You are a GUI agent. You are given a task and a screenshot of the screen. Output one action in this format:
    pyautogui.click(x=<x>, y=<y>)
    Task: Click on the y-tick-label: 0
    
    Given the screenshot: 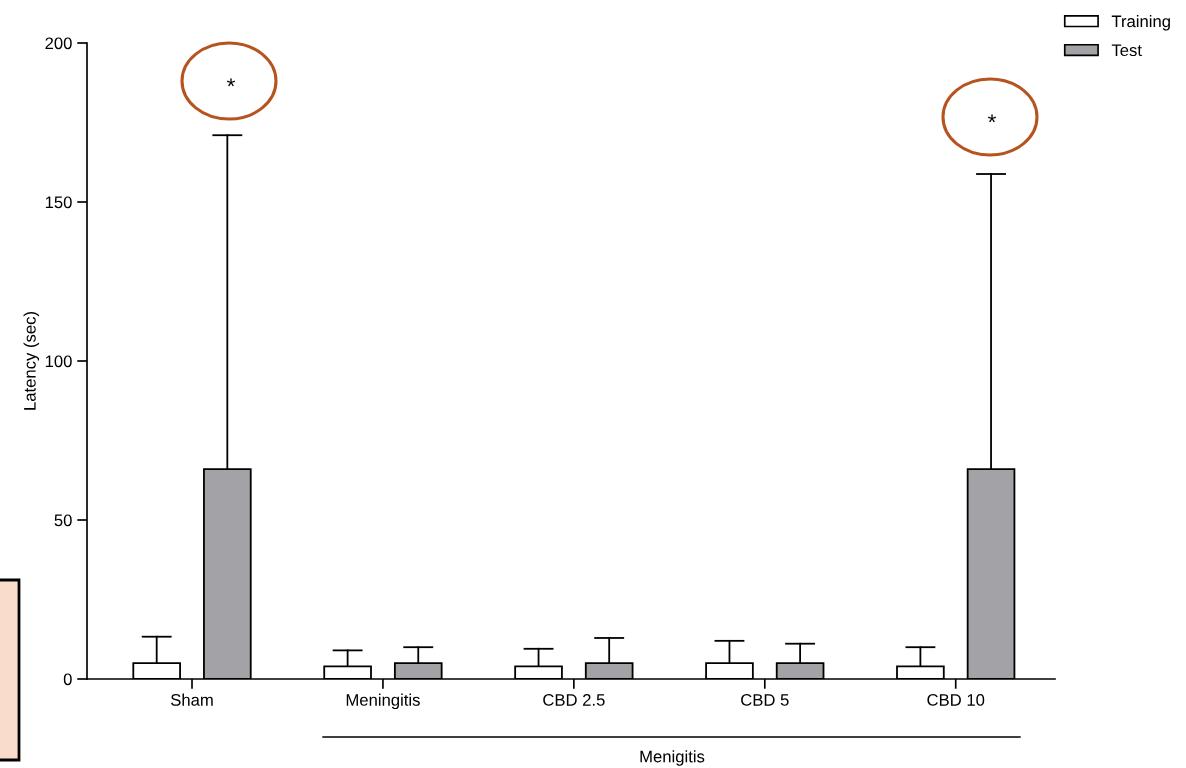 What is the action you would take?
    pyautogui.click(x=67, y=679)
    